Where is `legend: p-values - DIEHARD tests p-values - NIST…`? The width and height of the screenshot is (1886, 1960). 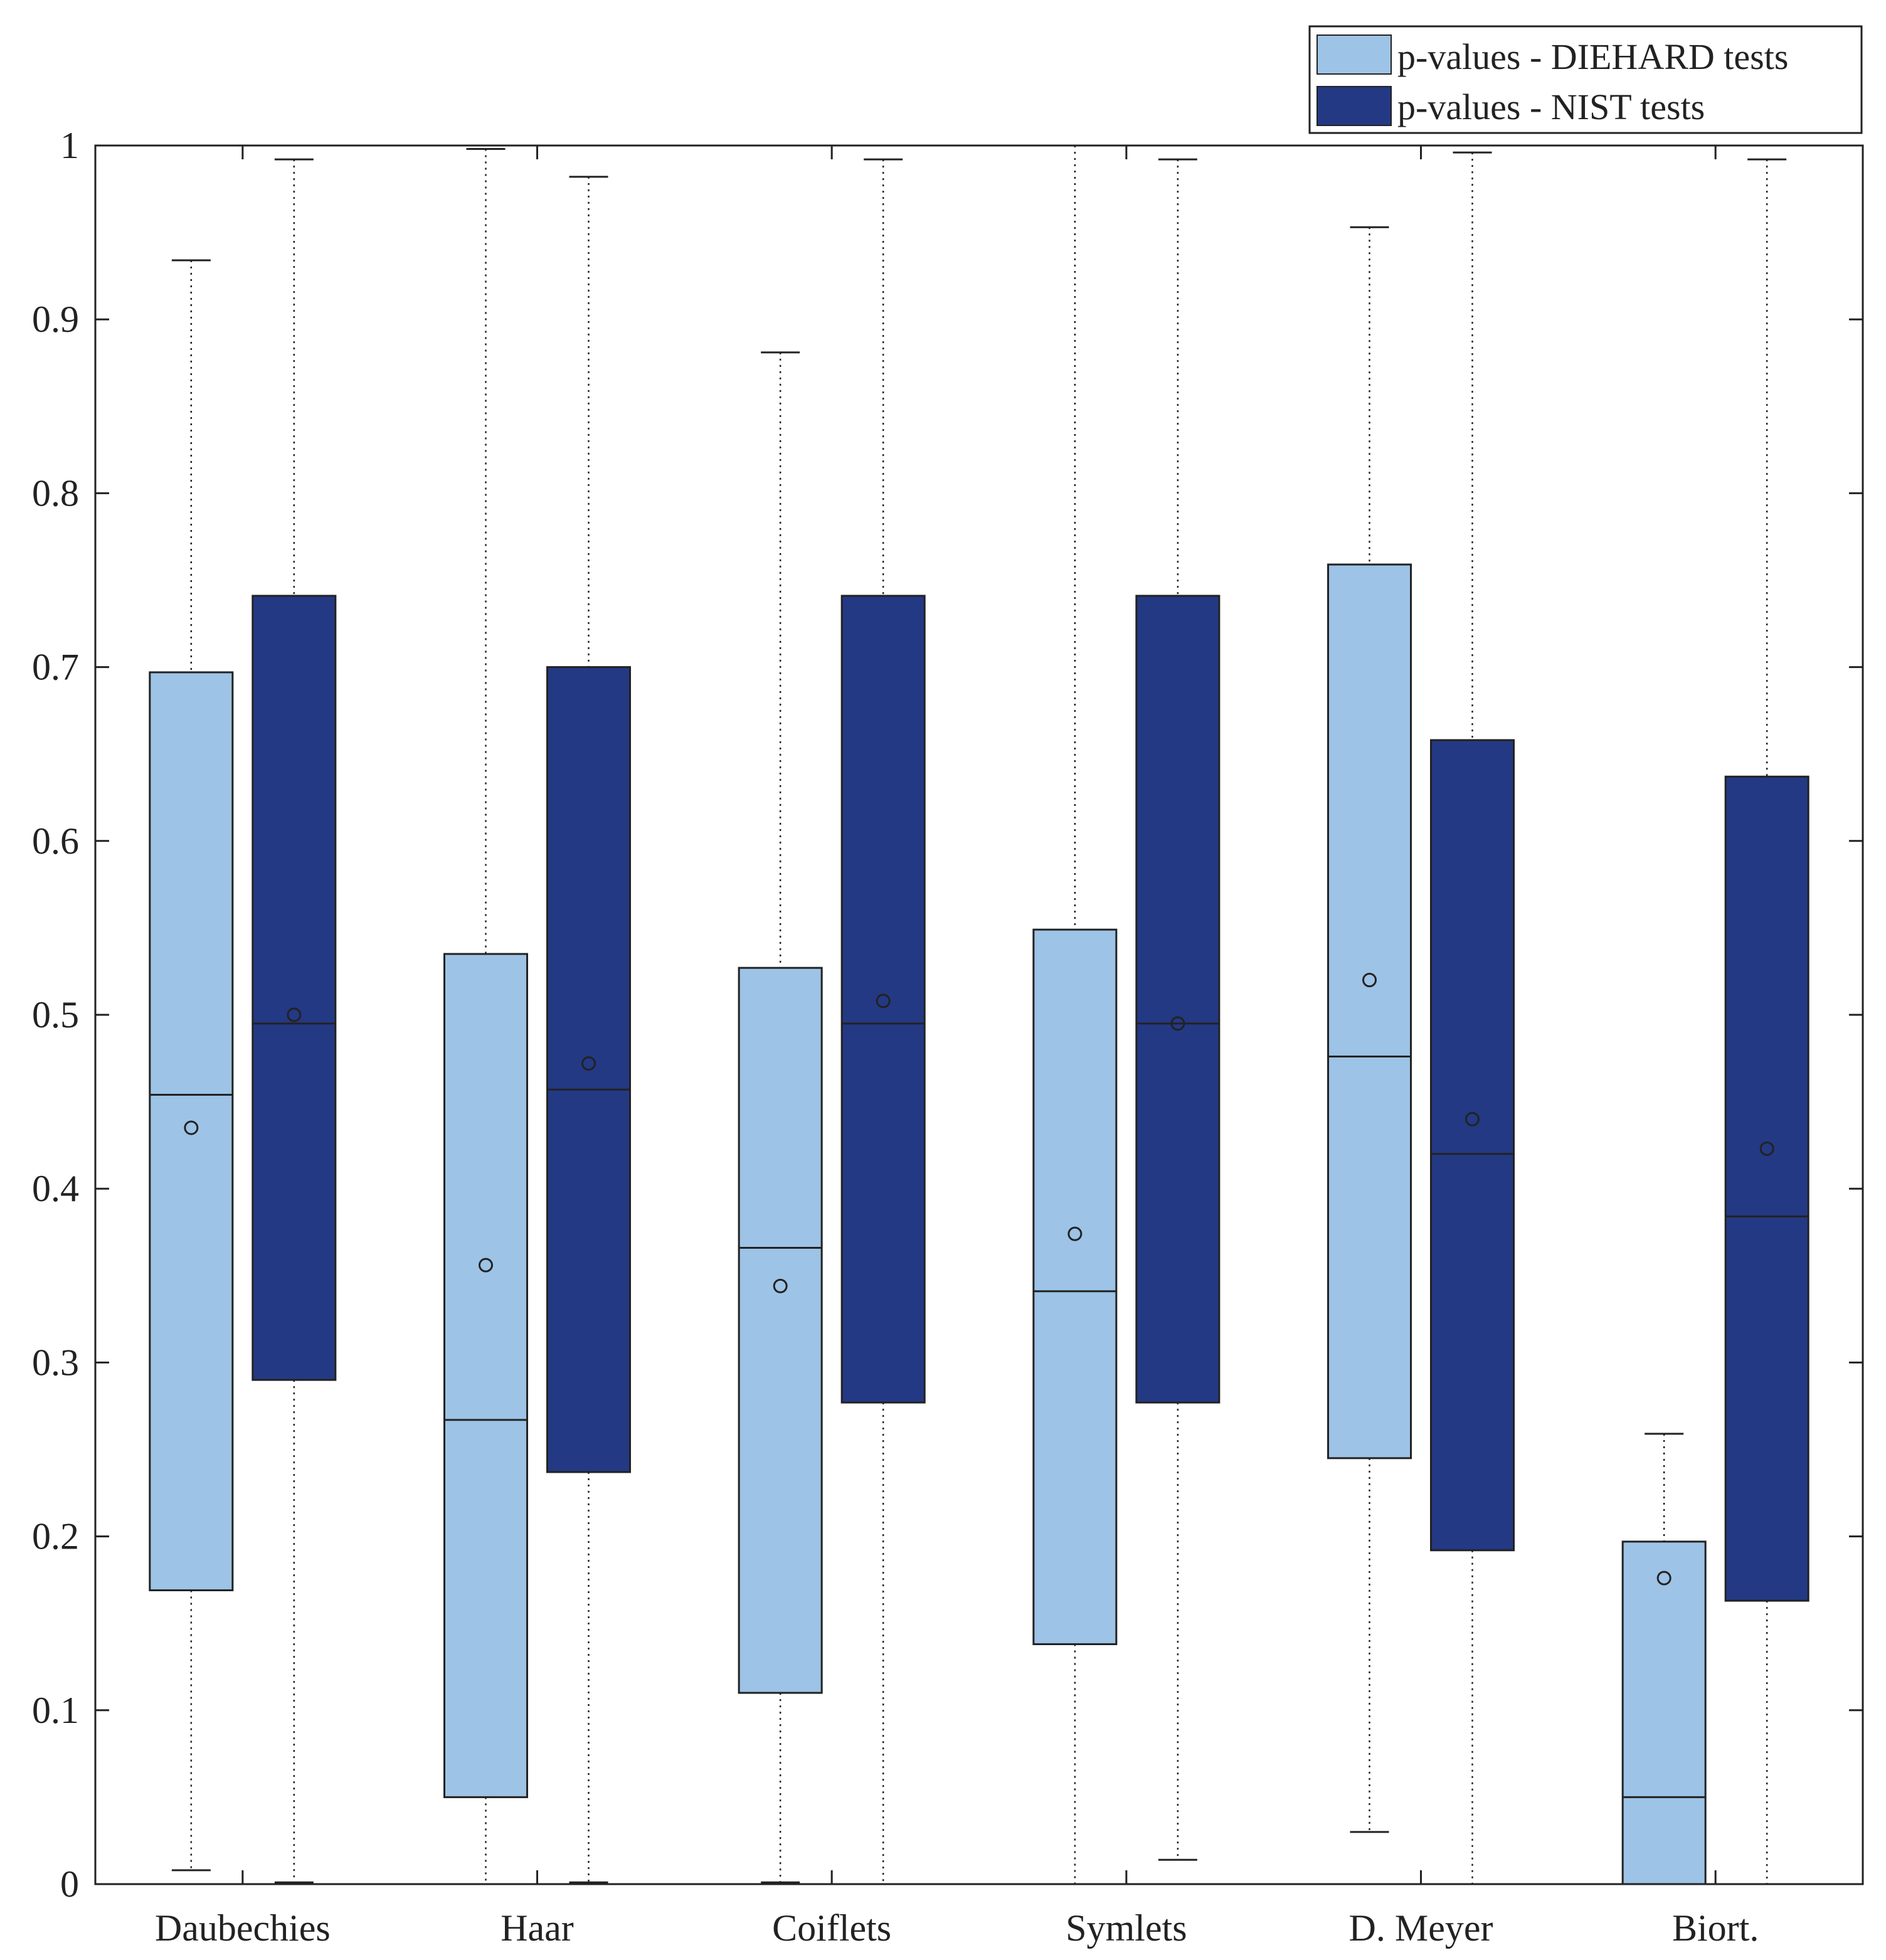 legend: p-values - DIEHARD tests p-values - NIST… is located at coordinates (1585, 79).